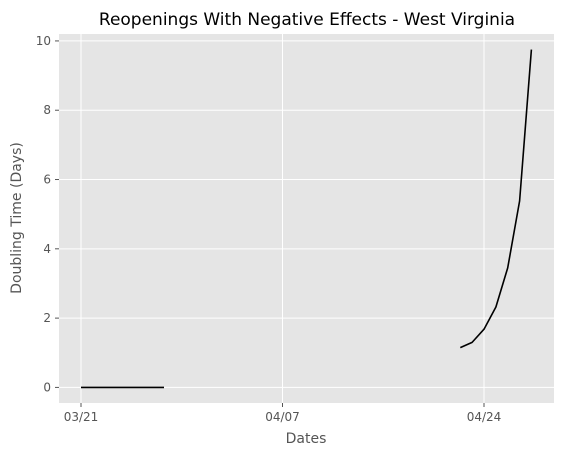 This screenshot has width=564, height=457. I want to click on x-tick-label: 04/07, so click(282, 417).